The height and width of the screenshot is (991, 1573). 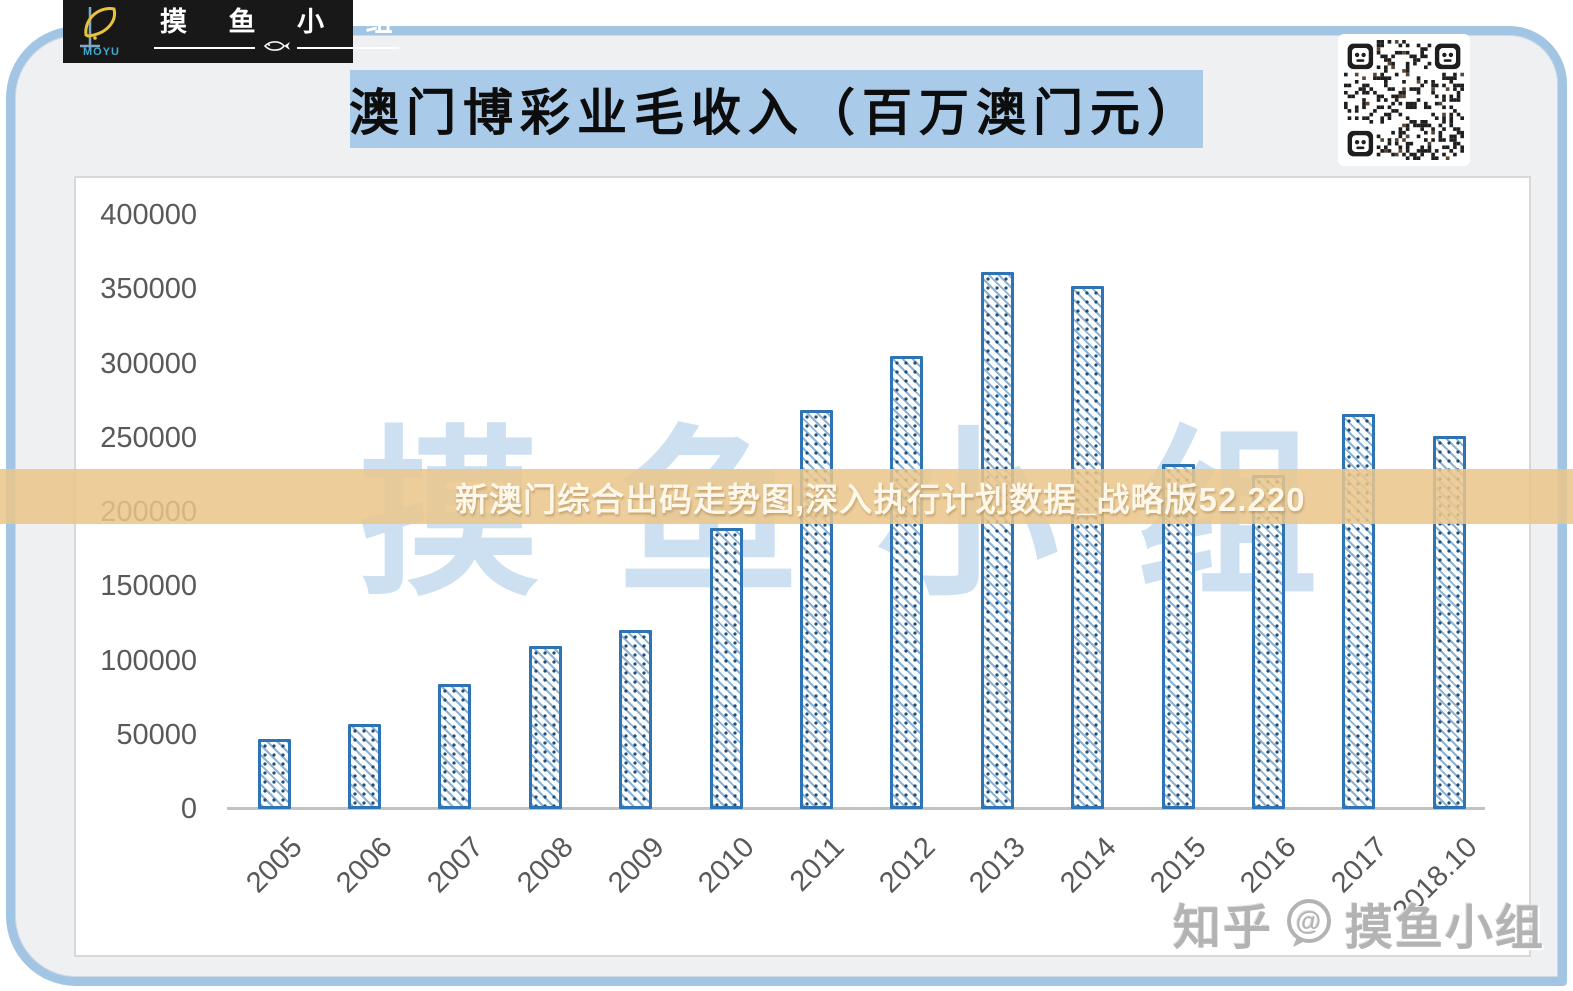 I want to click on bar-2009, so click(x=636, y=719).